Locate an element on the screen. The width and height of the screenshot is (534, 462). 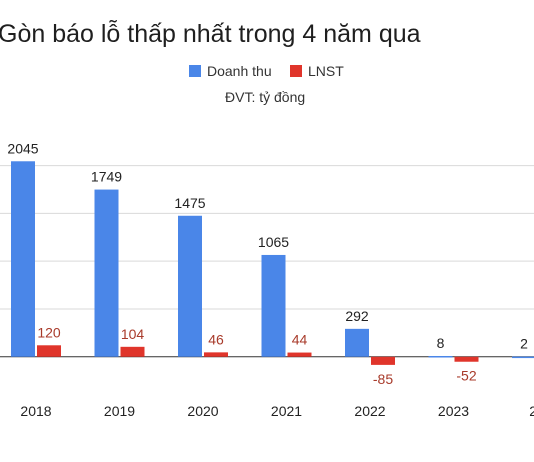
data-label-lnst-2020: 46 is located at coordinates (216, 339).